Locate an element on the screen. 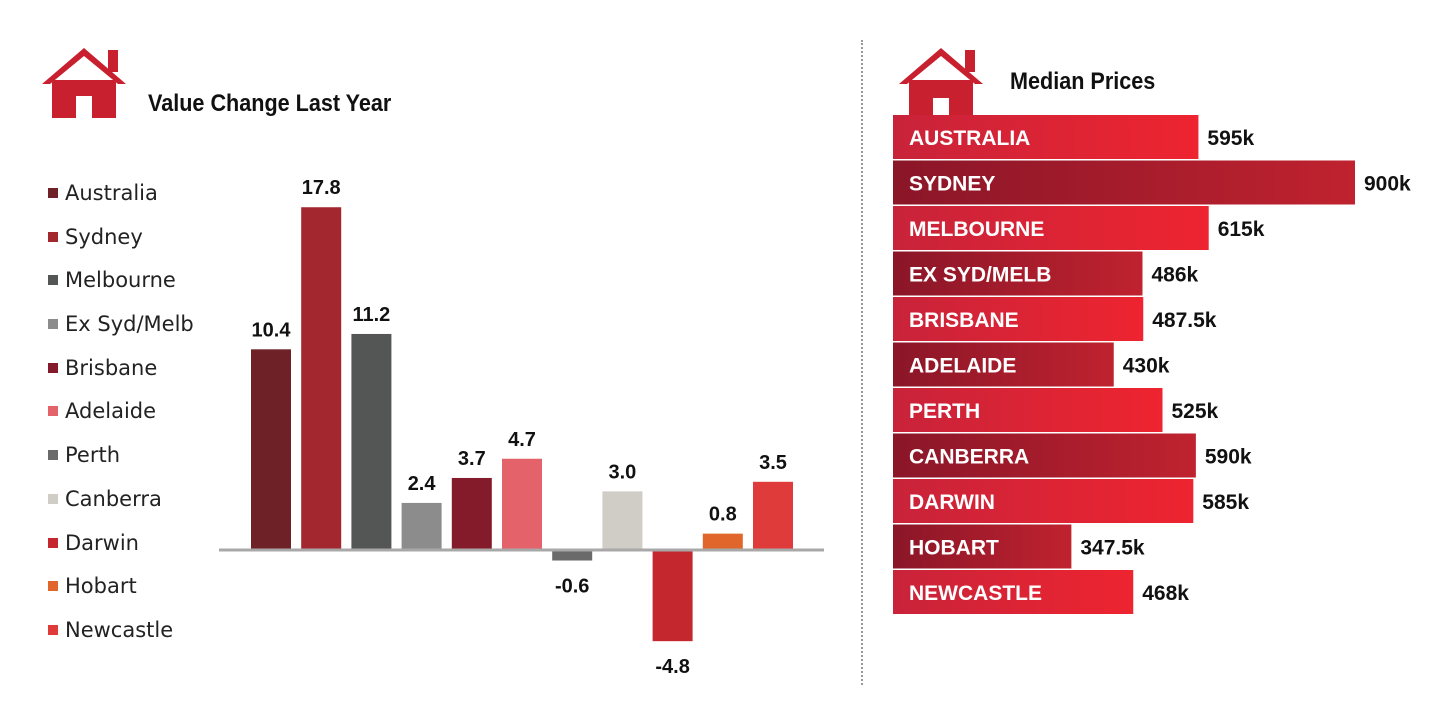 The height and width of the screenshot is (718, 1440). bar-value-label: -0.6 is located at coordinates (572, 587).